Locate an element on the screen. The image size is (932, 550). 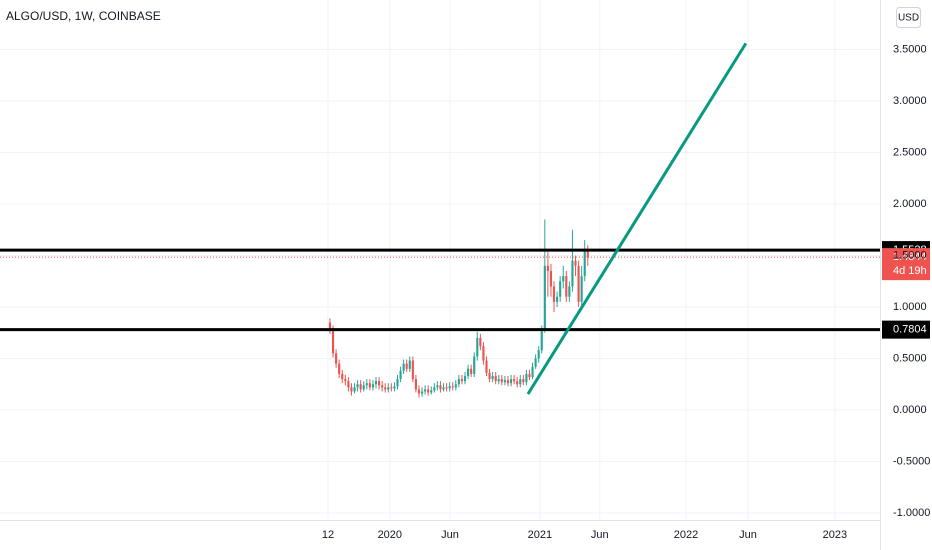
x-tick-label: 2023 is located at coordinates (835, 535).